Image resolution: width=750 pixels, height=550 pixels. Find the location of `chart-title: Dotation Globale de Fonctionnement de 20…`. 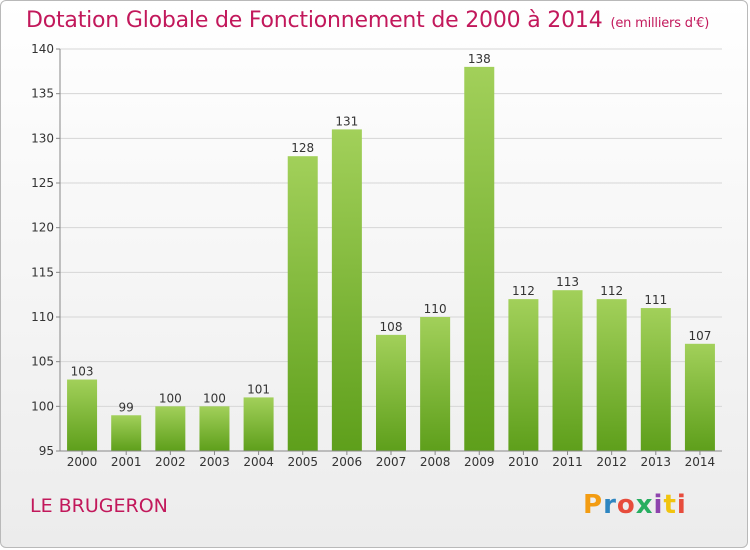

chart-title: Dotation Globale de Fonctionnement de 20… is located at coordinates (367, 20).